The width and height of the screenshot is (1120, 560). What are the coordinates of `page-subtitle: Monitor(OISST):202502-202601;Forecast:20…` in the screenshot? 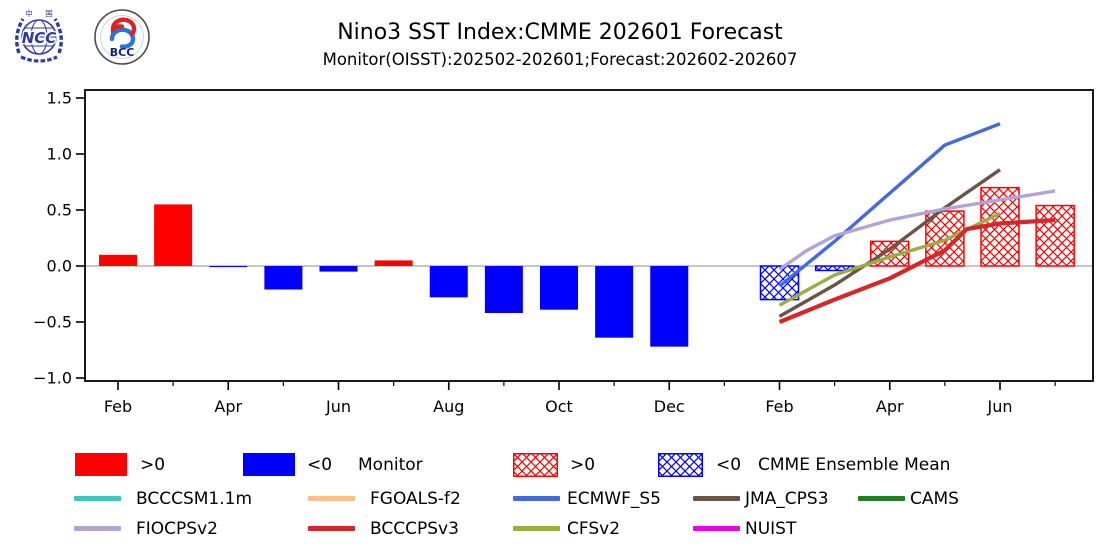 It's located at (560, 59).